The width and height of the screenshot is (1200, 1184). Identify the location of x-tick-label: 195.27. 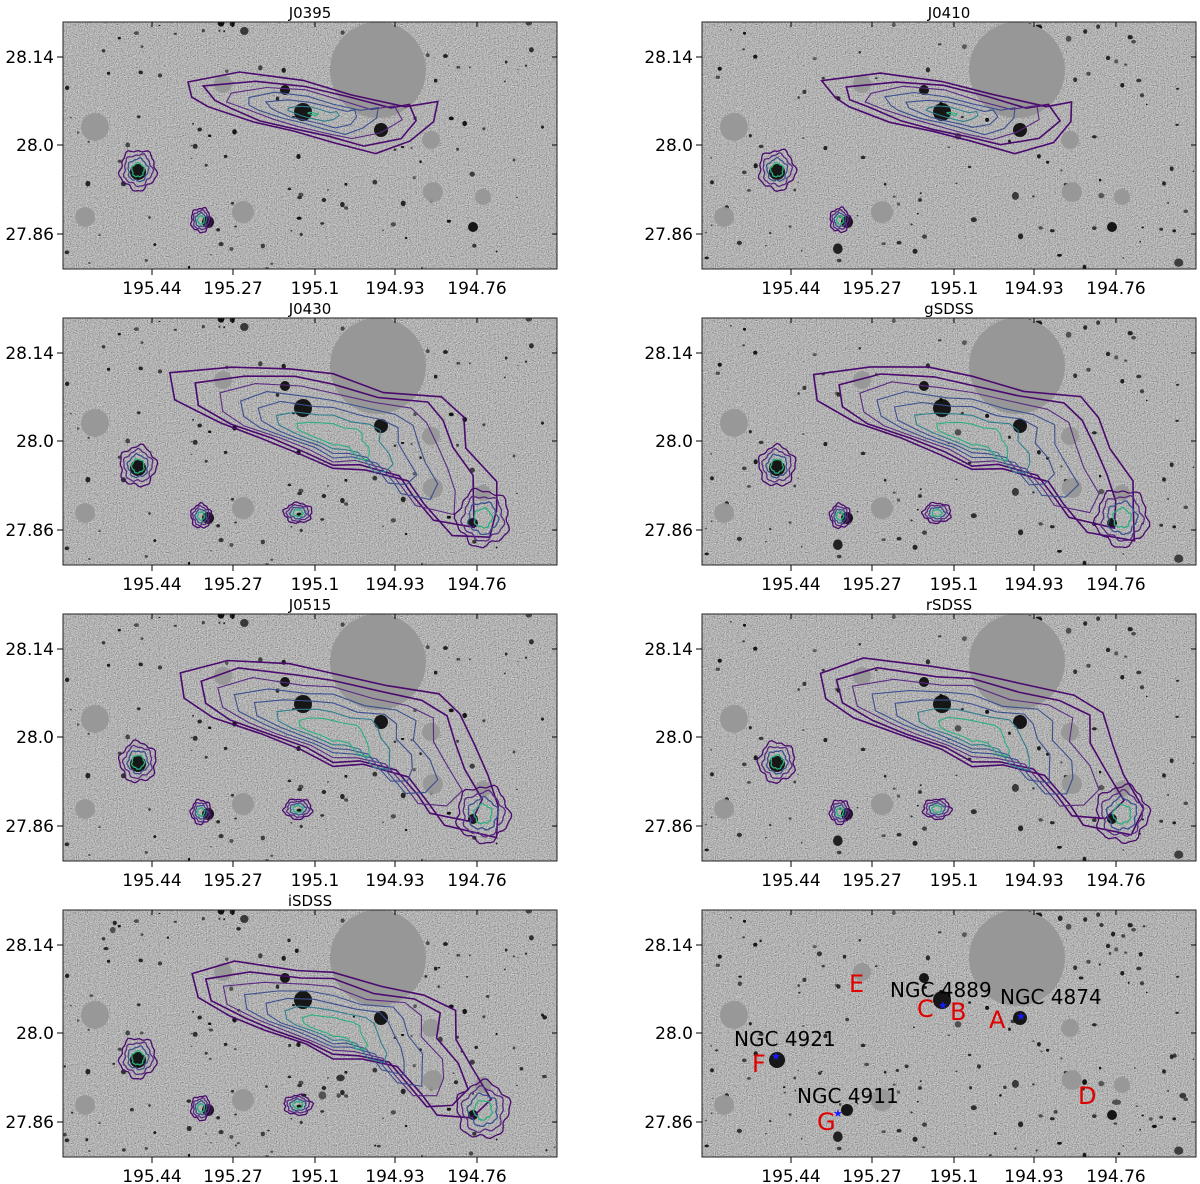
(232, 289).